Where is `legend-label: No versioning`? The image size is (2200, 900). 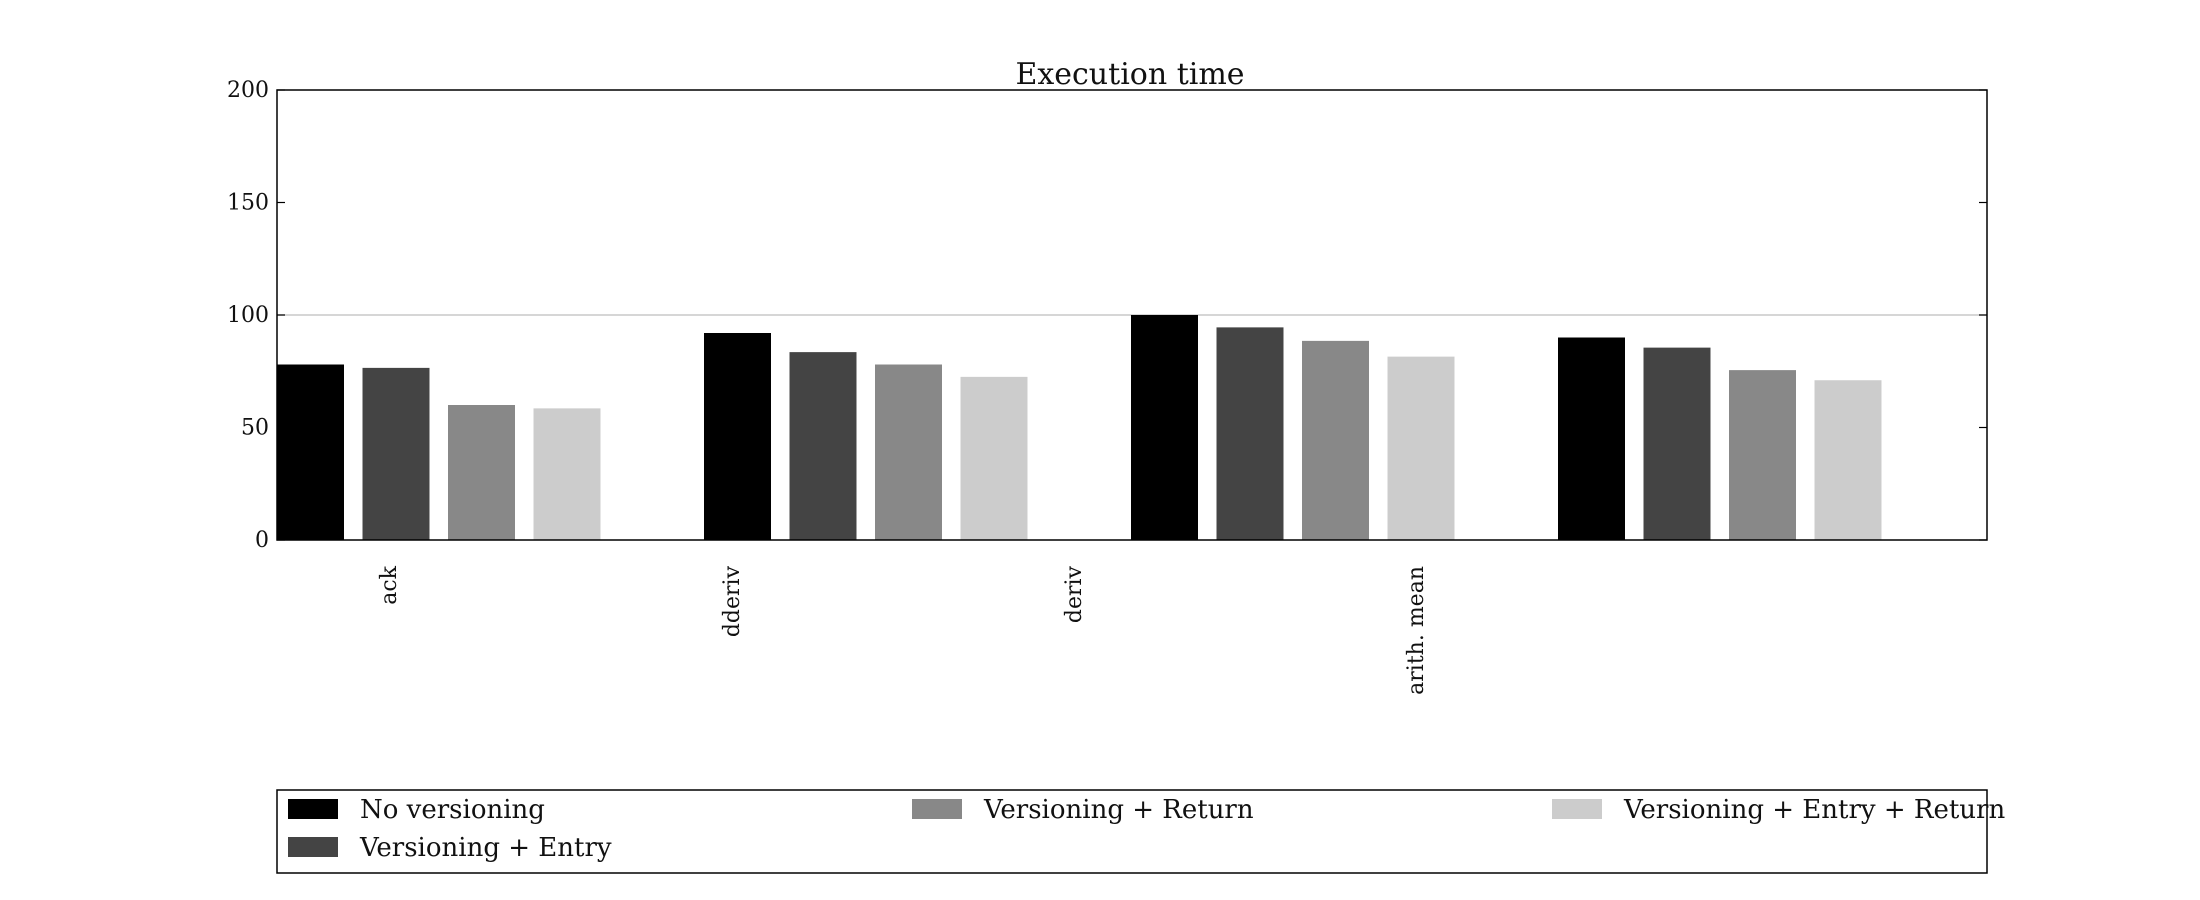 legend-label: No versioning is located at coordinates (452, 810).